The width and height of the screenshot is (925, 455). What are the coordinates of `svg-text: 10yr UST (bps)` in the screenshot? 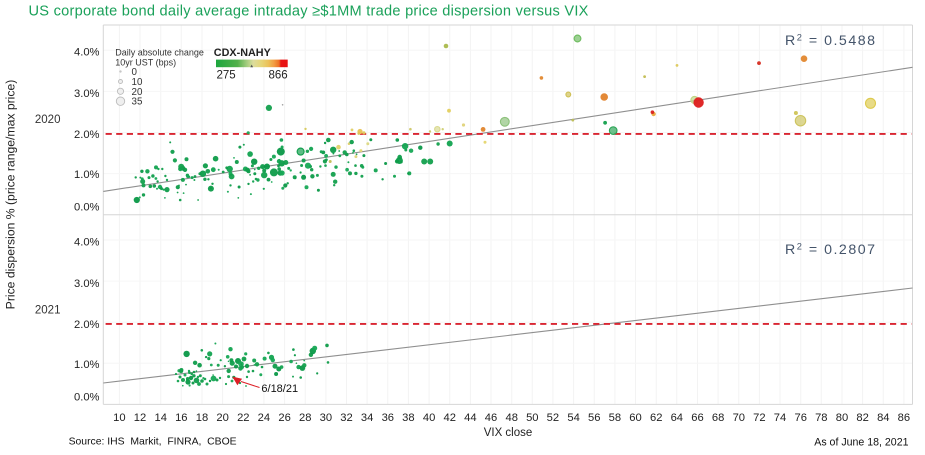 It's located at (145, 63).